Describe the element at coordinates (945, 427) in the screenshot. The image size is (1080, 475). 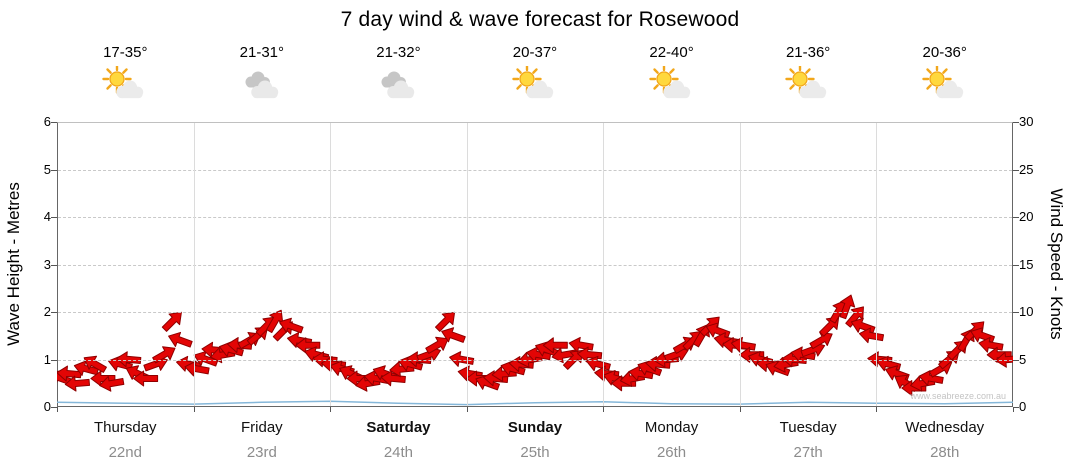
I see `day-name: Wednesday` at that location.